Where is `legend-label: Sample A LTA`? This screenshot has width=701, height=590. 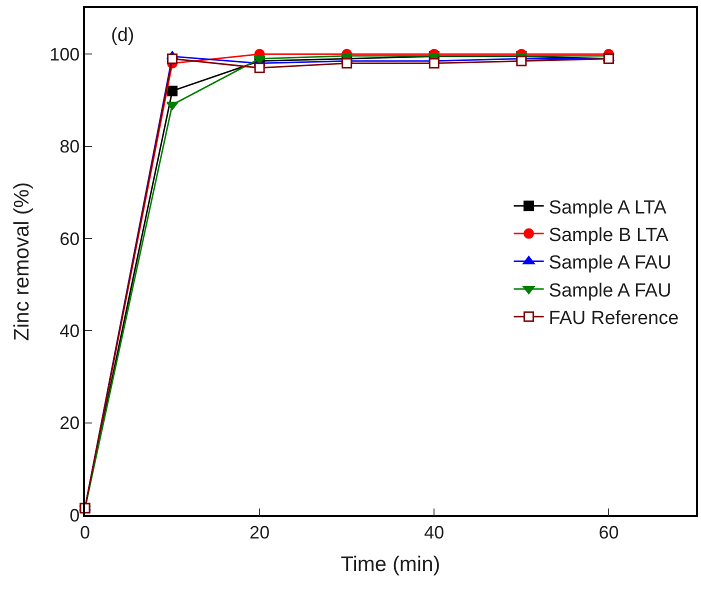 legend-label: Sample A LTA is located at coordinates (607, 207).